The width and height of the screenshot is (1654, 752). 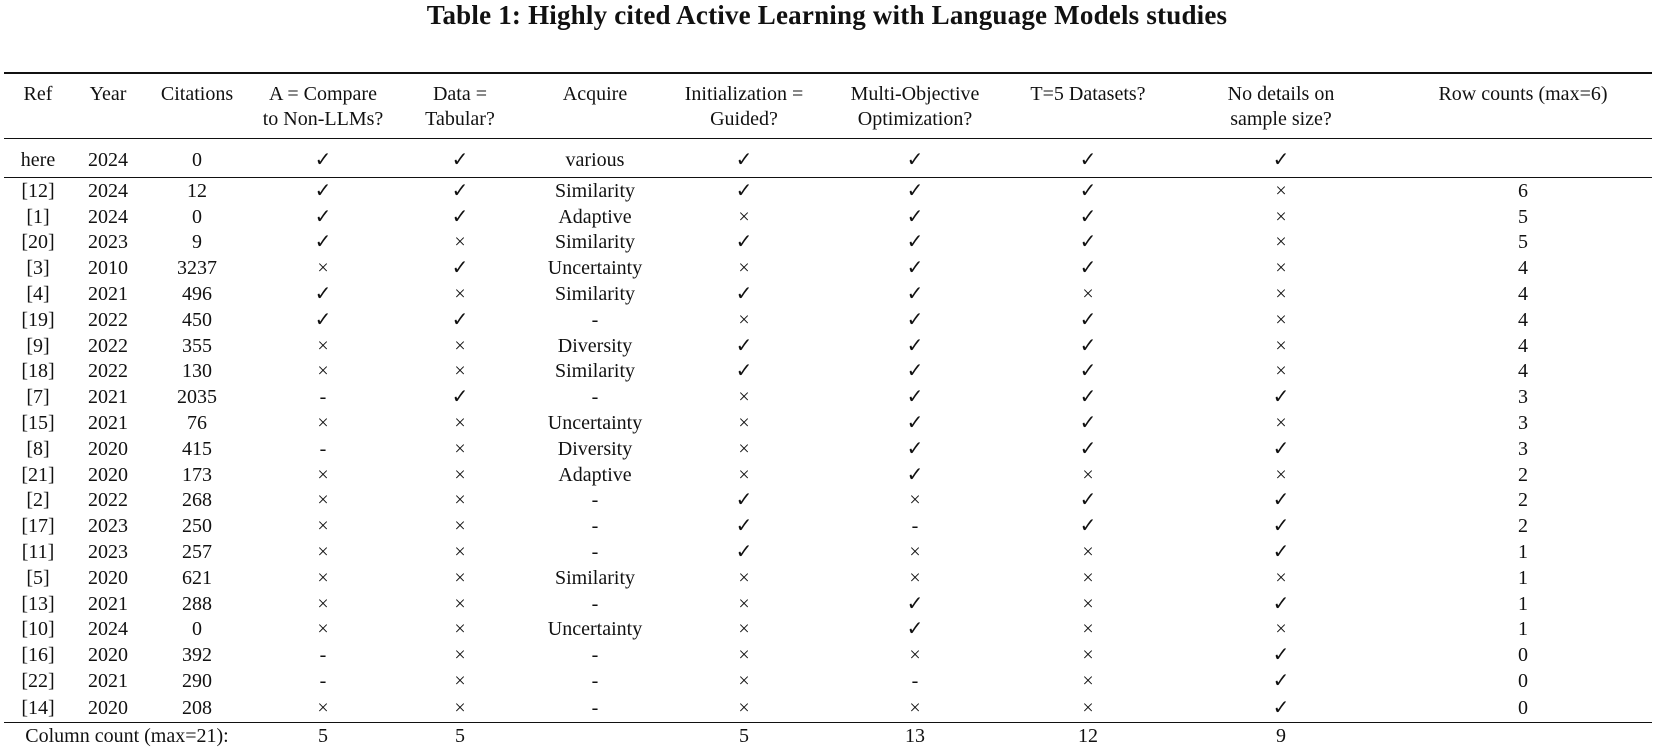 I want to click on cell-citations: 0, so click(x=197, y=216).